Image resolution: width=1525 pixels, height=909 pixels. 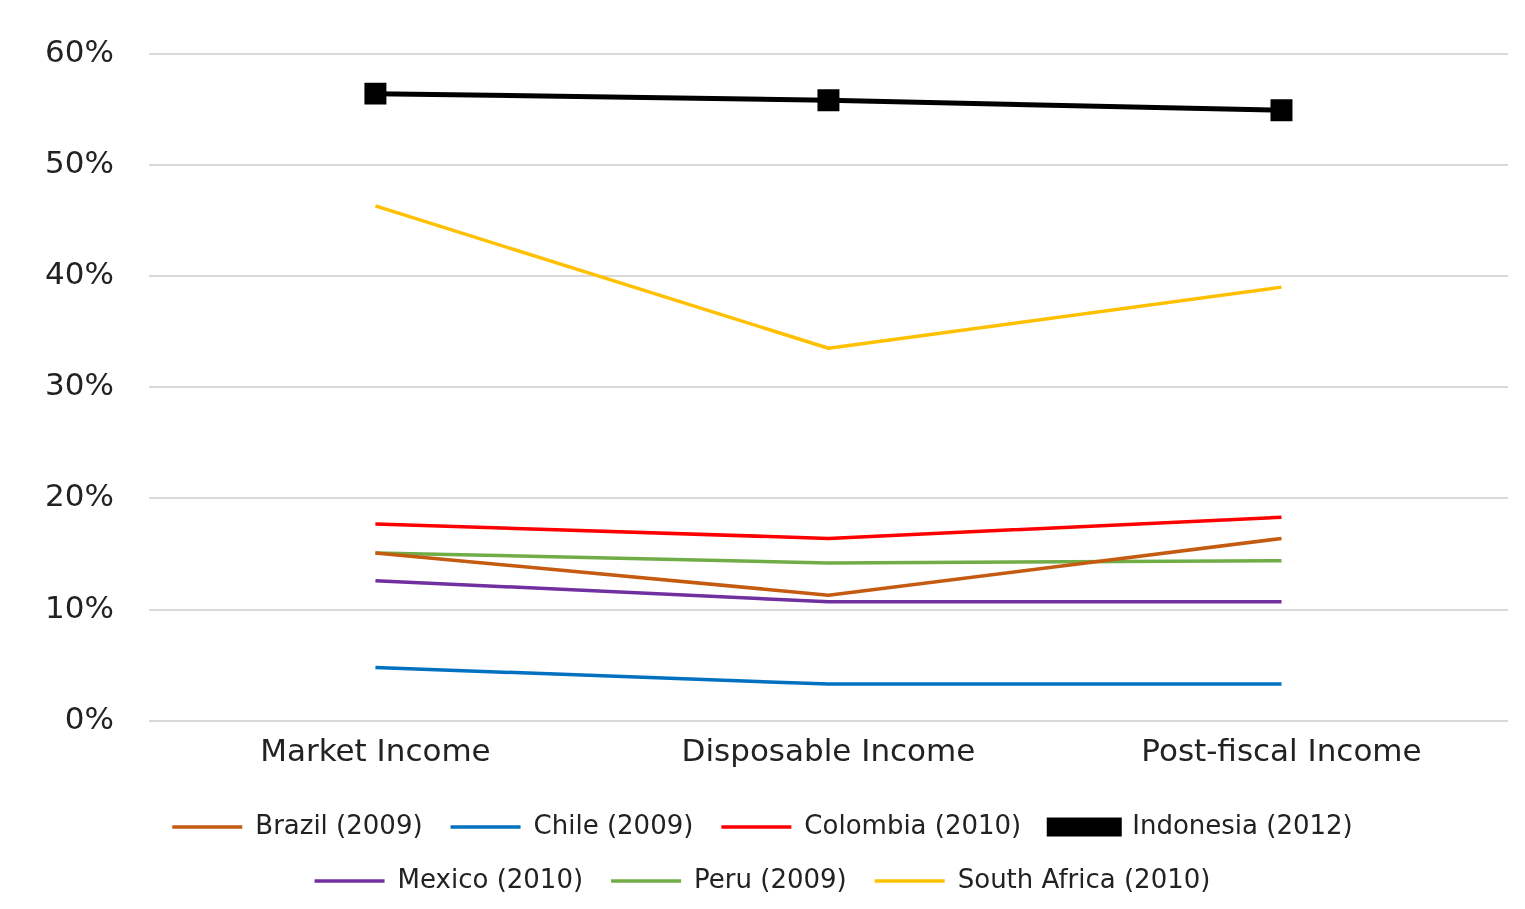 What do you see at coordinates (89, 717) in the screenshot?
I see `y-tick-label: 0%` at bounding box center [89, 717].